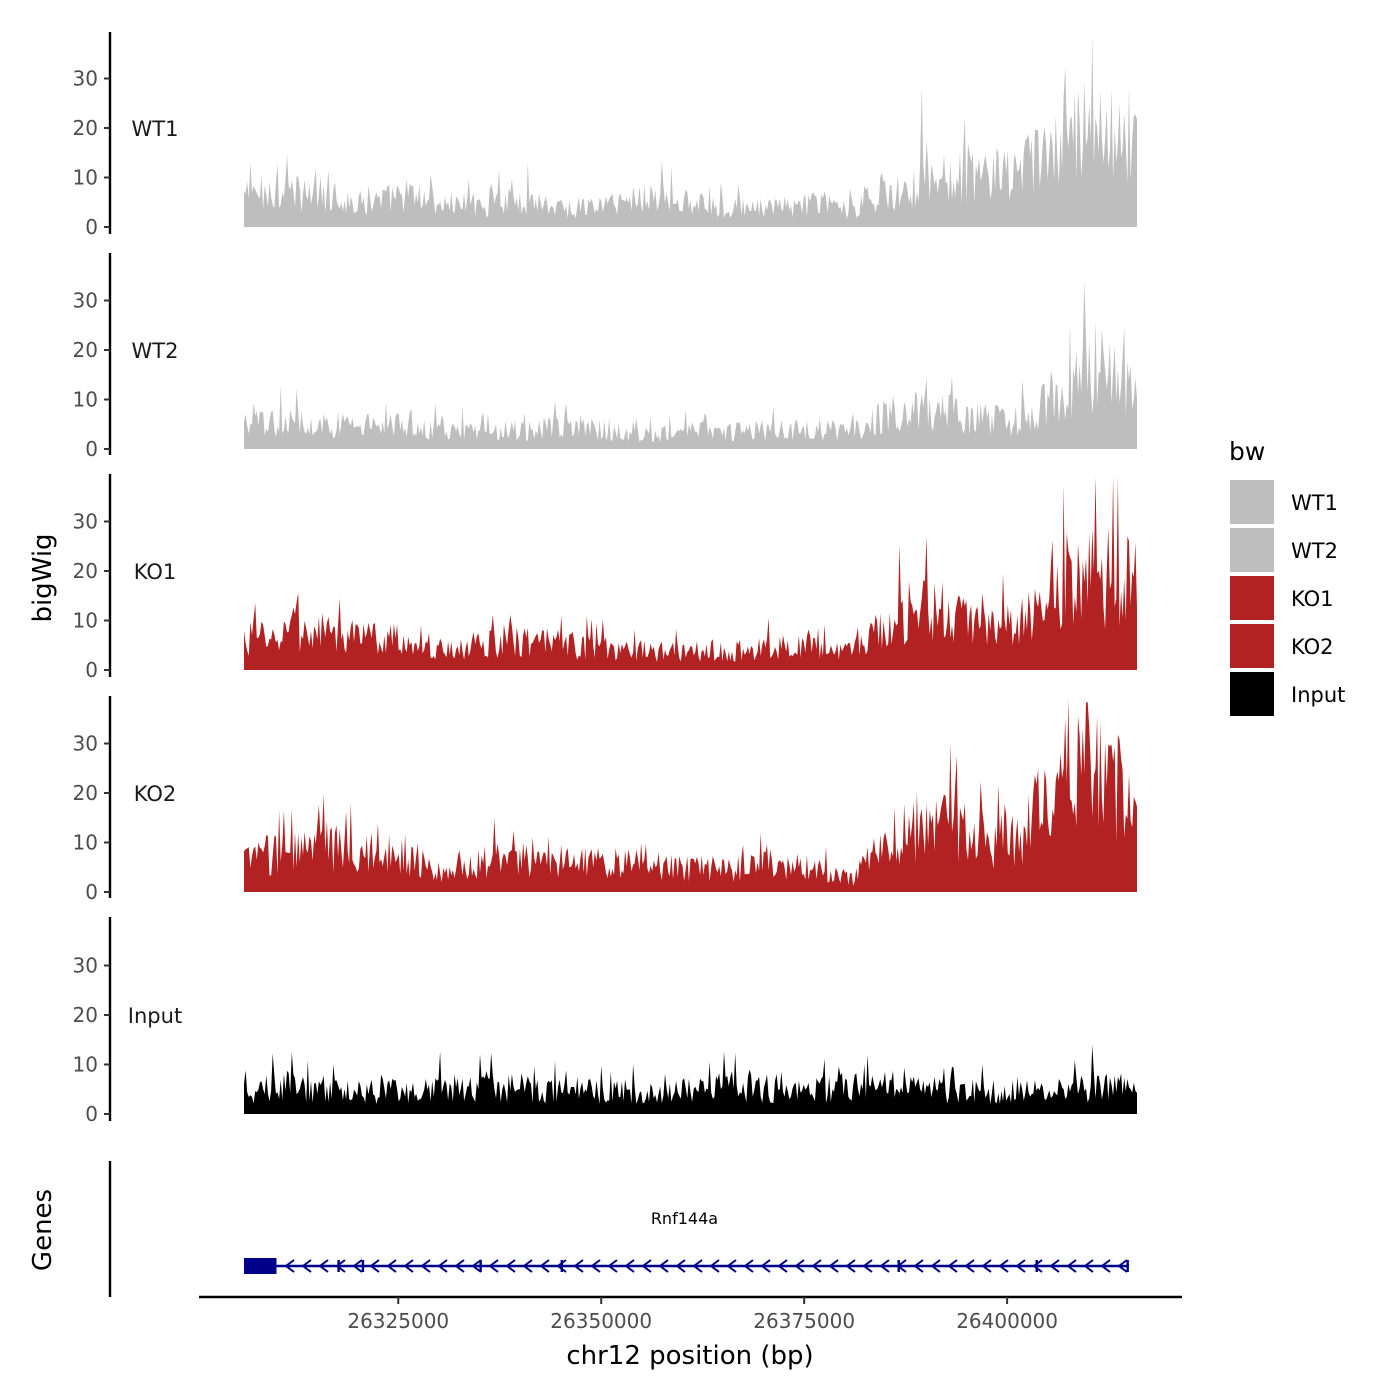 The width and height of the screenshot is (1400, 1400). I want to click on legend-item-ko1: KO1, so click(1282, 598).